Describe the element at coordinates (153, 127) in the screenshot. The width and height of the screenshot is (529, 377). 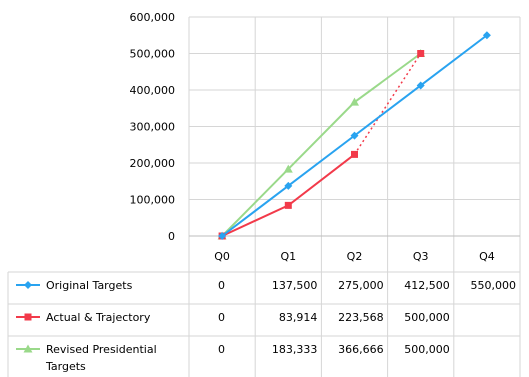
I see `y-tick-label: 300,000` at that location.